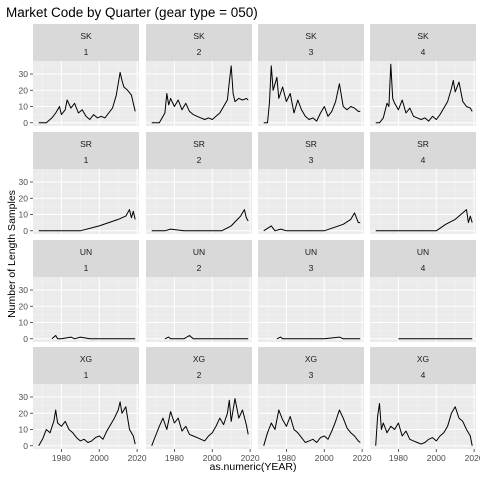  I want to click on facet-panel: XG 2, so click(199, 398).